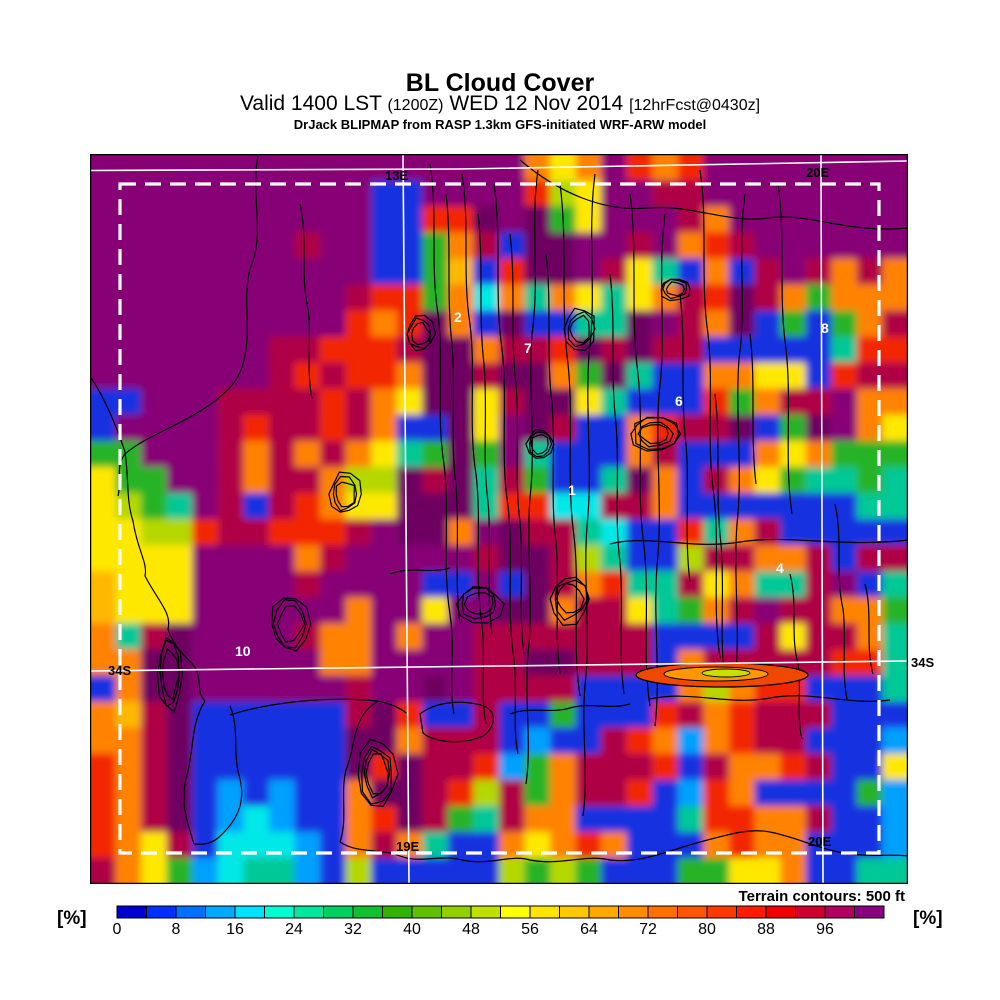  Describe the element at coordinates (119, 670) in the screenshot. I see `svg-text: 34S` at that location.